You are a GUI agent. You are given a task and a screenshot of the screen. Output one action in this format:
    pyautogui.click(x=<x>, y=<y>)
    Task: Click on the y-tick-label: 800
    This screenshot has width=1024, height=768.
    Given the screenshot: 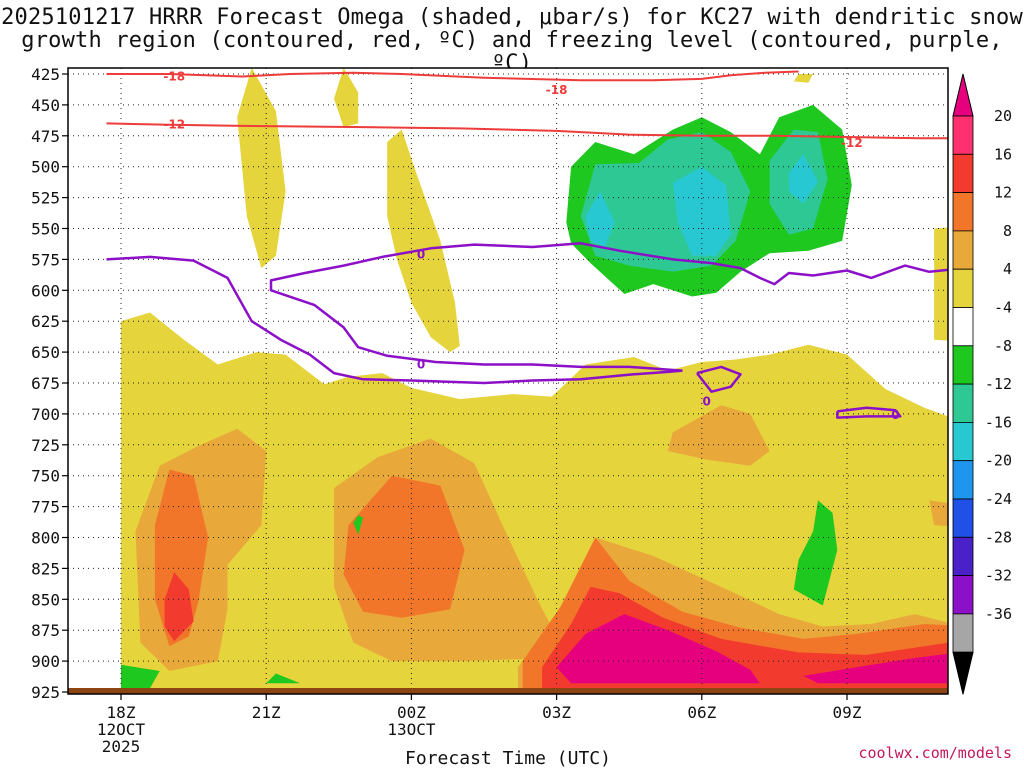 What is the action you would take?
    pyautogui.click(x=45, y=538)
    